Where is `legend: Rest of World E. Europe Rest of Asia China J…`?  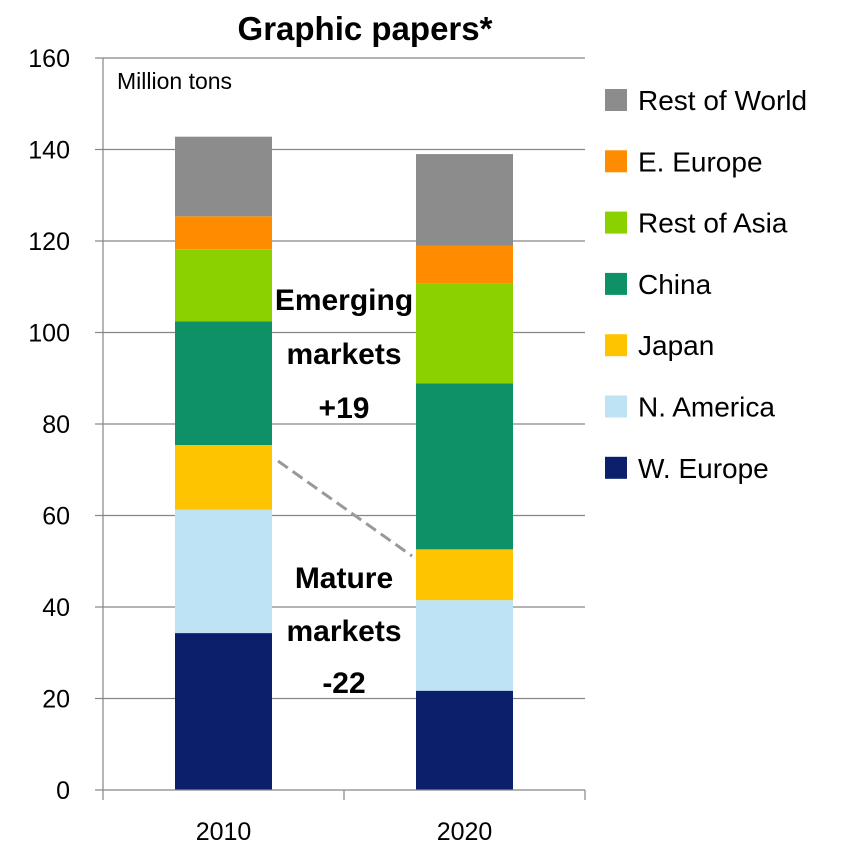 legend: Rest of World E. Europe Rest of Asia China J… is located at coordinates (706, 284).